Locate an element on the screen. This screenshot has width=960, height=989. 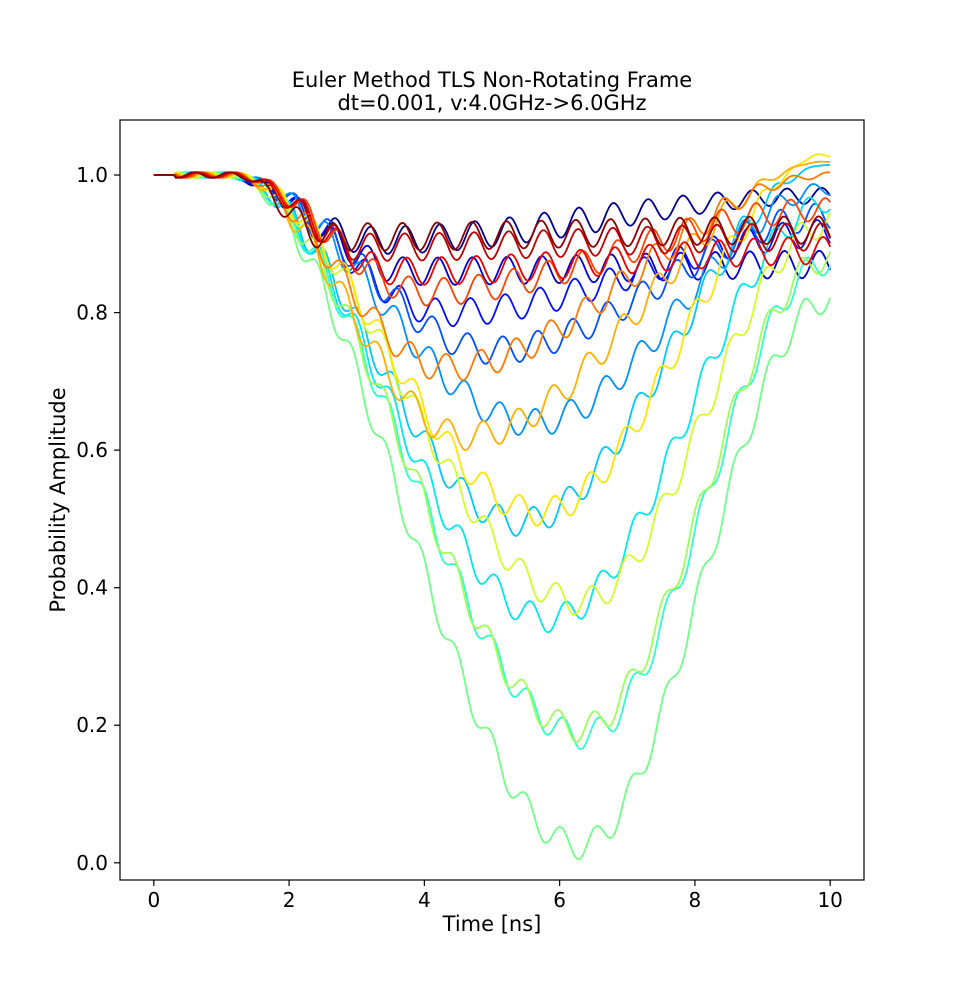
x-tick-label: 6 is located at coordinates (559, 900).